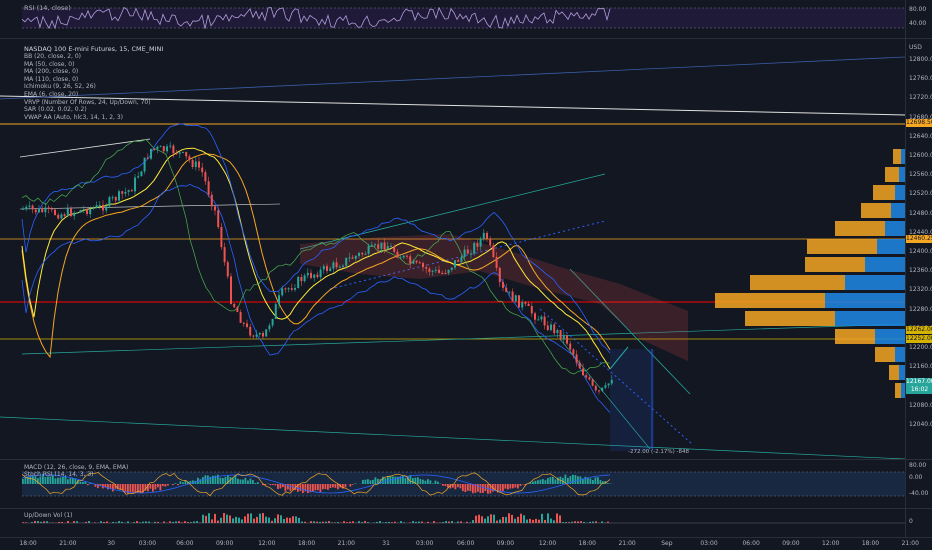  Describe the element at coordinates (55, 110) in the screenshot. I see `indicator-sar: SAR (0.02, 0.02, 0.2)` at that location.